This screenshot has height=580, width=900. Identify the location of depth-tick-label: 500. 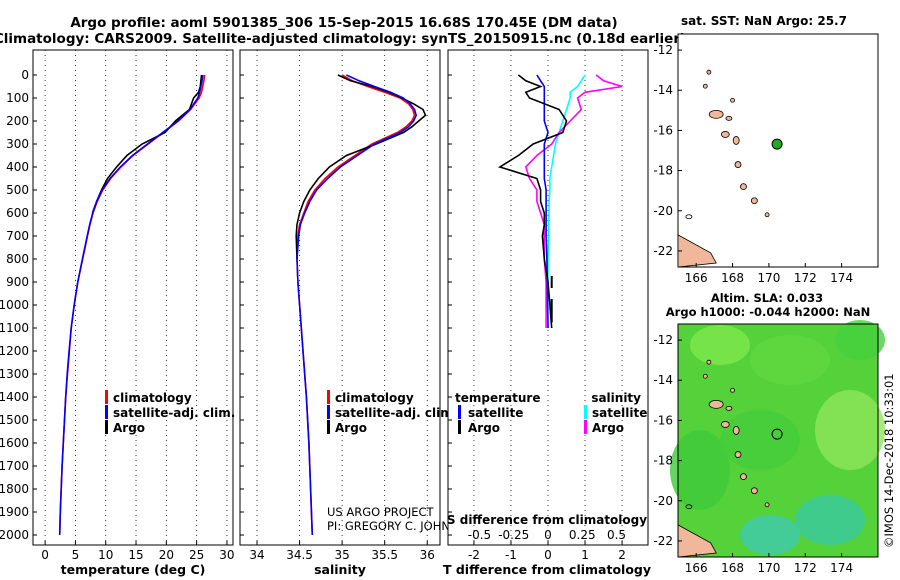
(17, 190).